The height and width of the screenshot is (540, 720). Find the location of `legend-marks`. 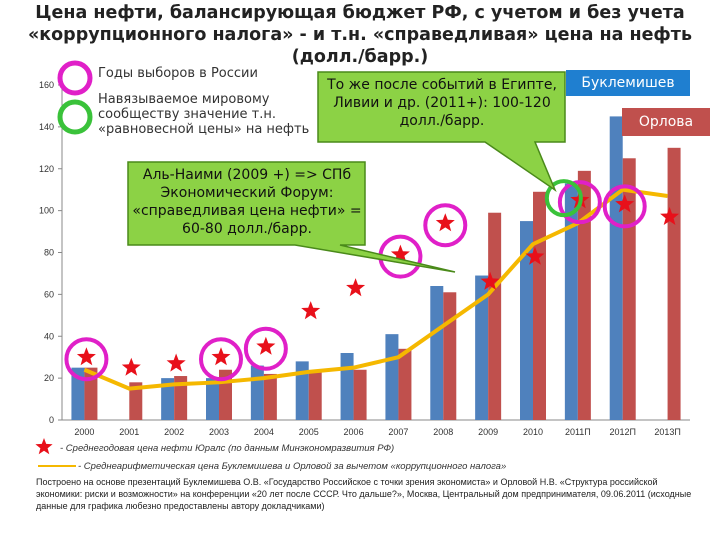

legend-marks is located at coordinates (55, 452).